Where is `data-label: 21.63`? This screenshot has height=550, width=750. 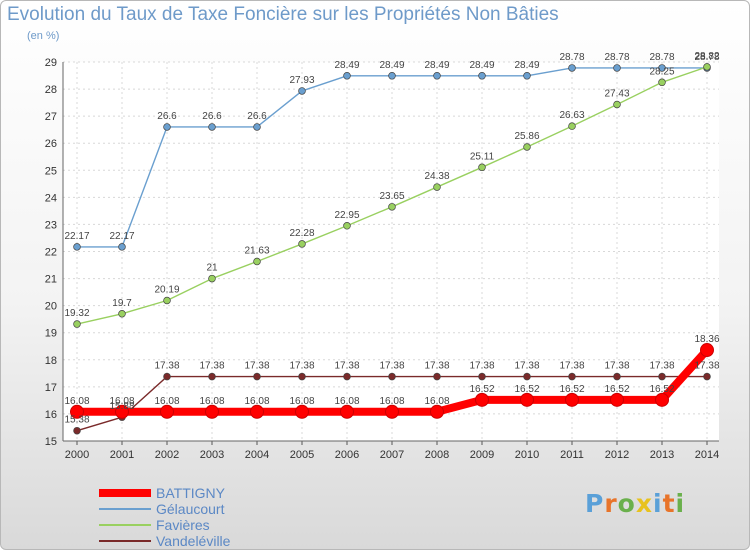
data-label: 21.63 is located at coordinates (256, 251).